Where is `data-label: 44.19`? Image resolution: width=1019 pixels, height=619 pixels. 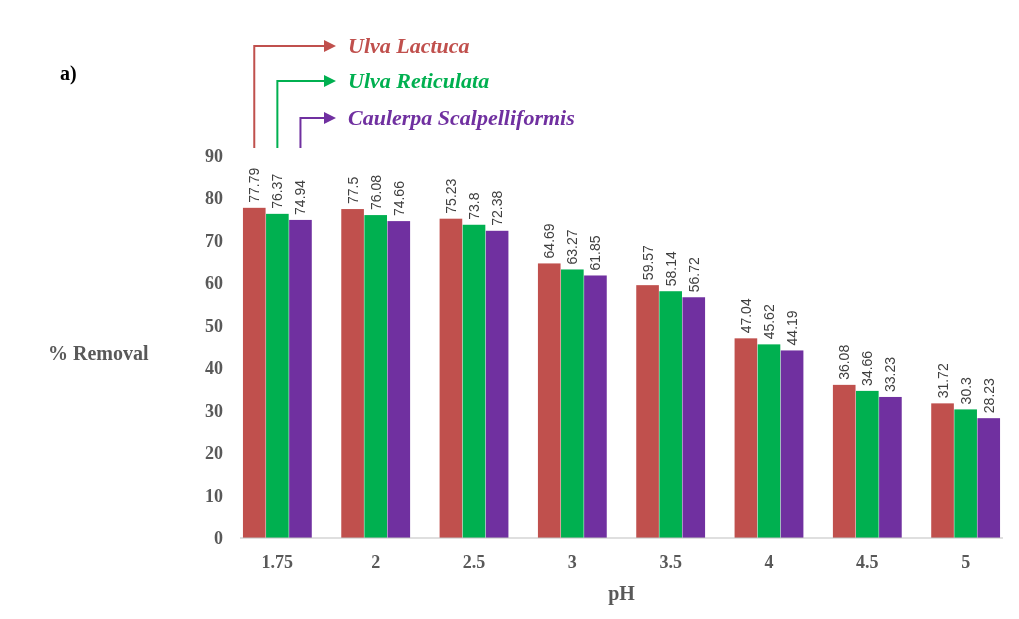 data-label: 44.19 is located at coordinates (792, 328).